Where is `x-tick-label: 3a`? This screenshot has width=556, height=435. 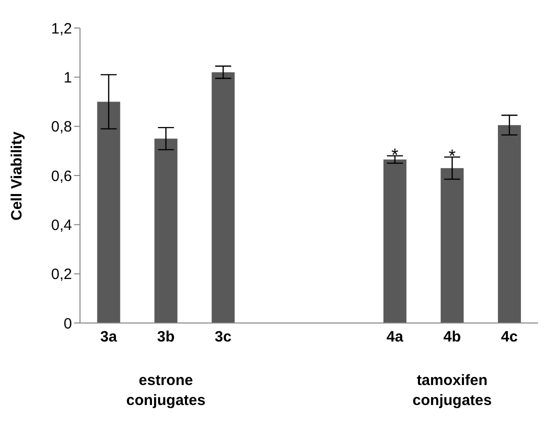 x-tick-label: 3a is located at coordinates (109, 337).